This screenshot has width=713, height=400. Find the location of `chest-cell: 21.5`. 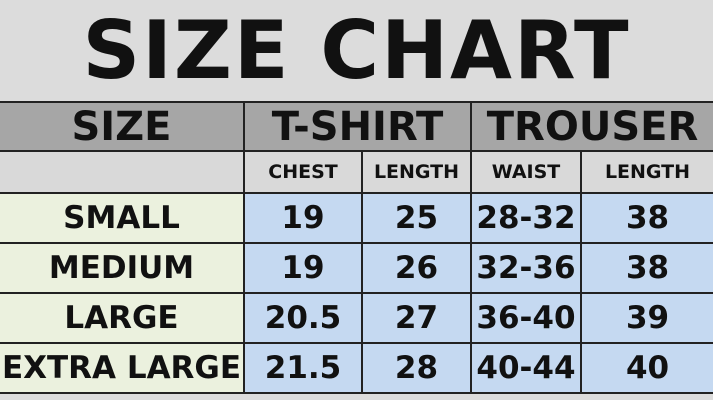

chest-cell: 21.5 is located at coordinates (303, 368).